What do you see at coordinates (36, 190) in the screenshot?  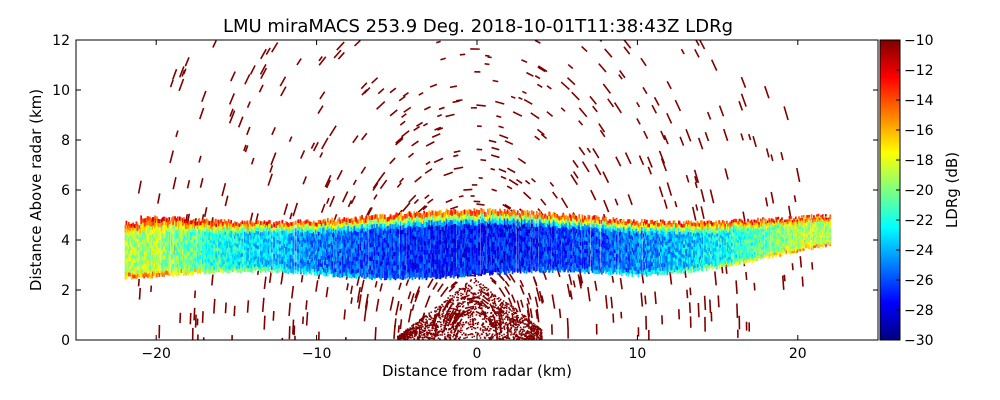 I see `y-axis-label: Distance Above radar (km)` at bounding box center [36, 190].